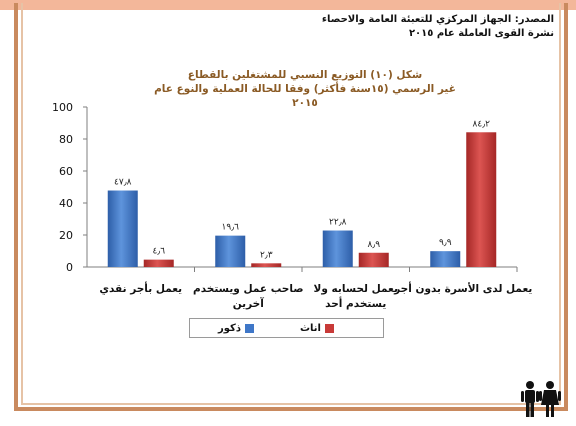 The width and height of the screenshot is (576, 426). I want to click on data-label: ٨٤٫٢, so click(482, 124).